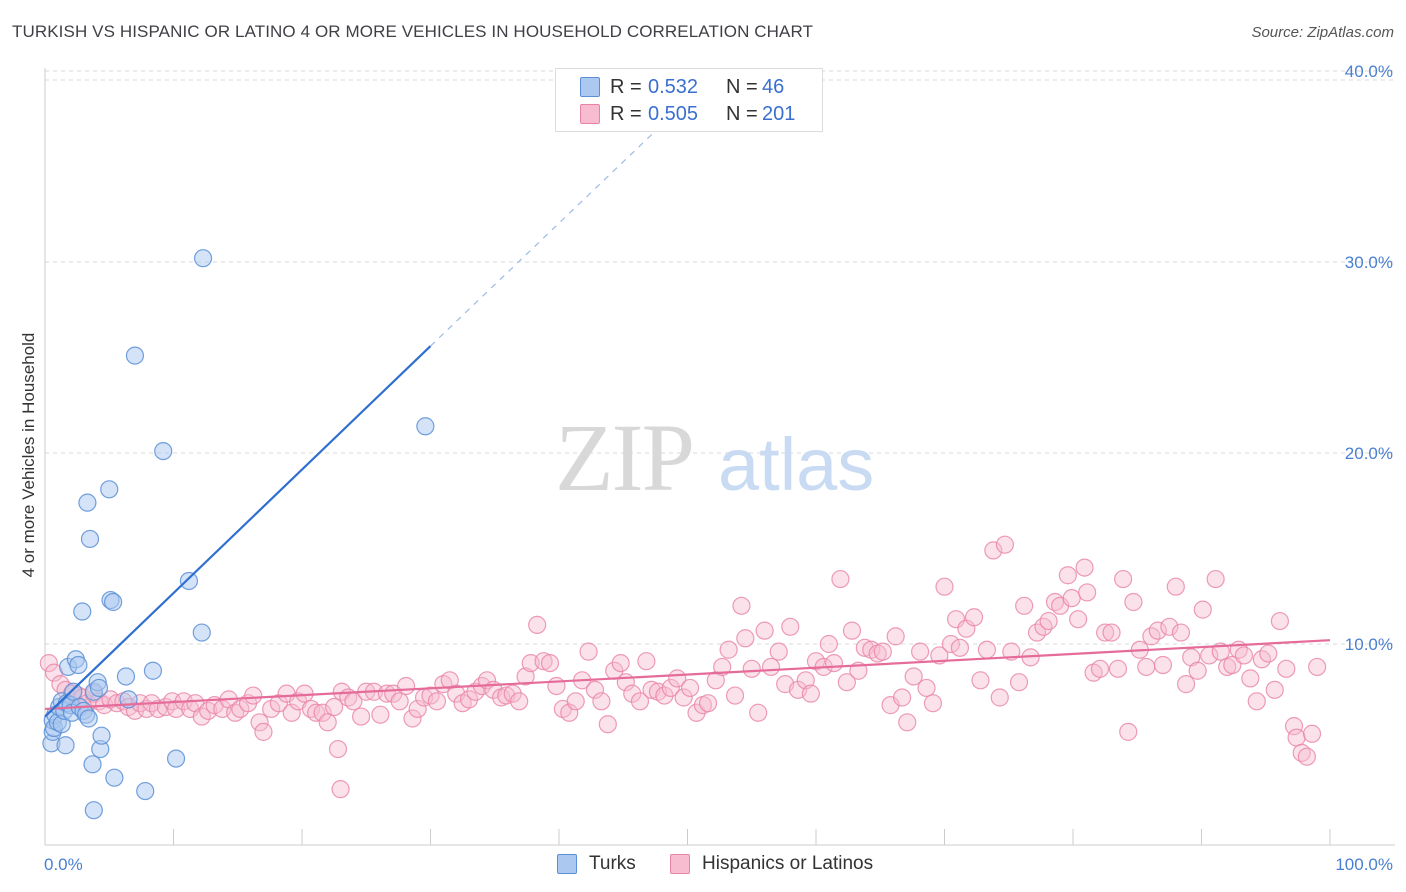  What do you see at coordinates (779, 113) in the screenshot?
I see `legend-n-value-hispanics: 201` at bounding box center [779, 113].